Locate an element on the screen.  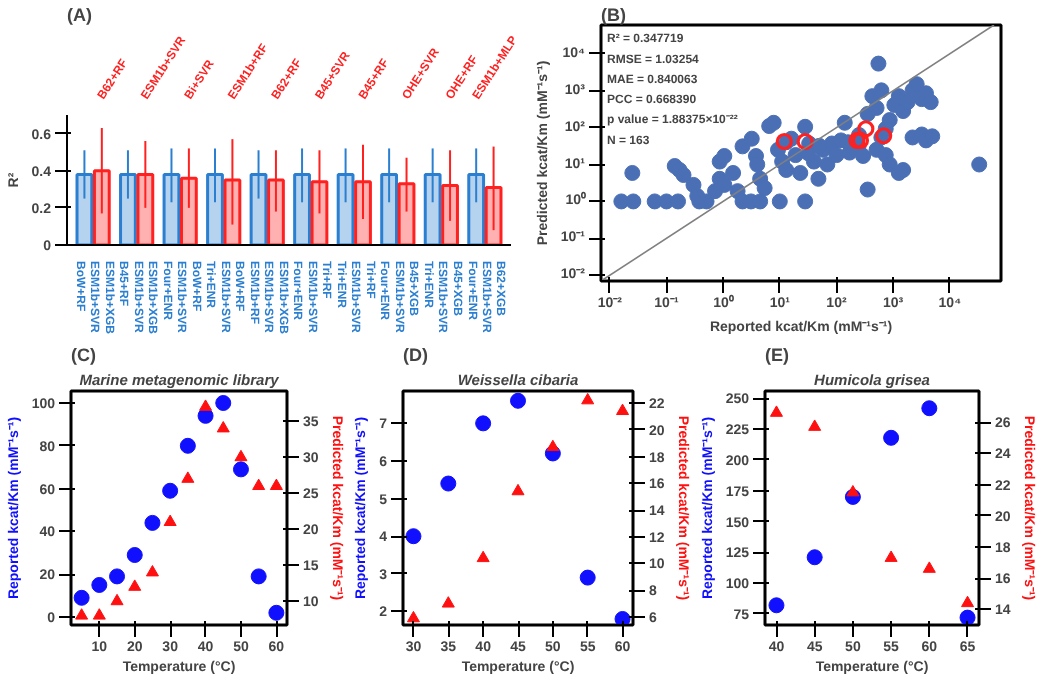
annotation: (B) is located at coordinates (613, 15).